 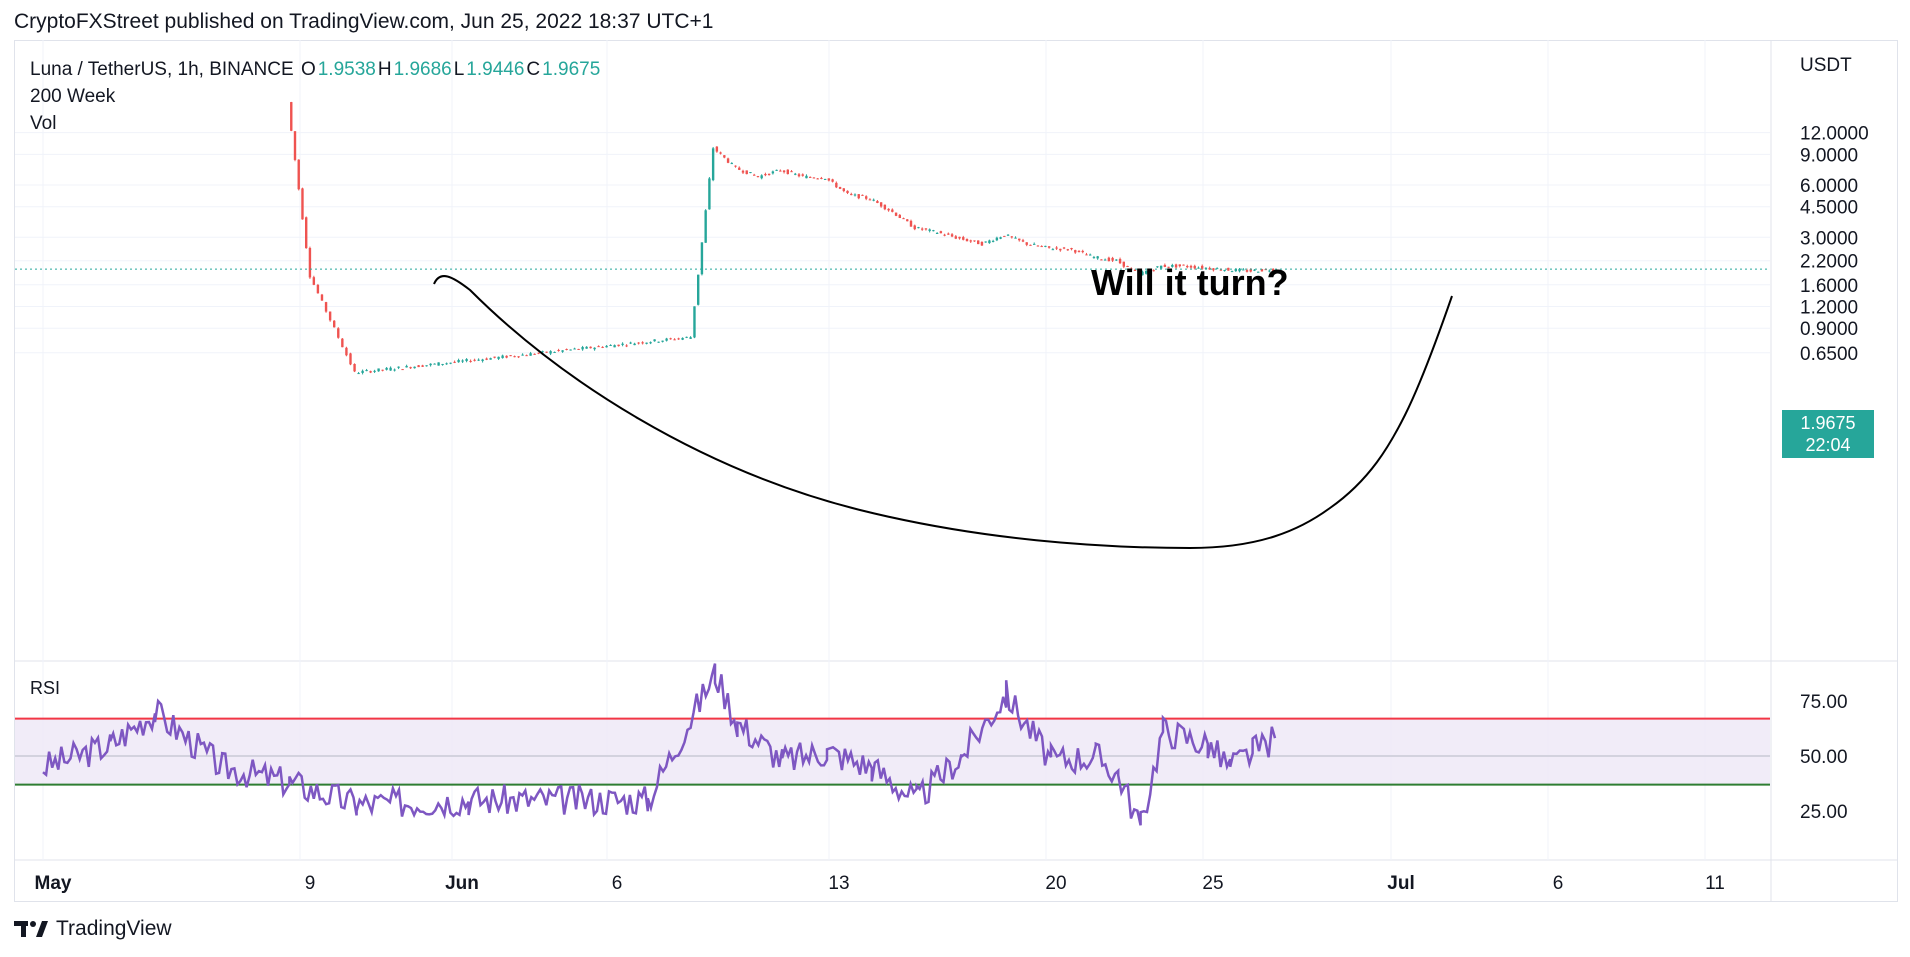 What do you see at coordinates (1828, 445) in the screenshot?
I see `bar-countdown: 22:04` at bounding box center [1828, 445].